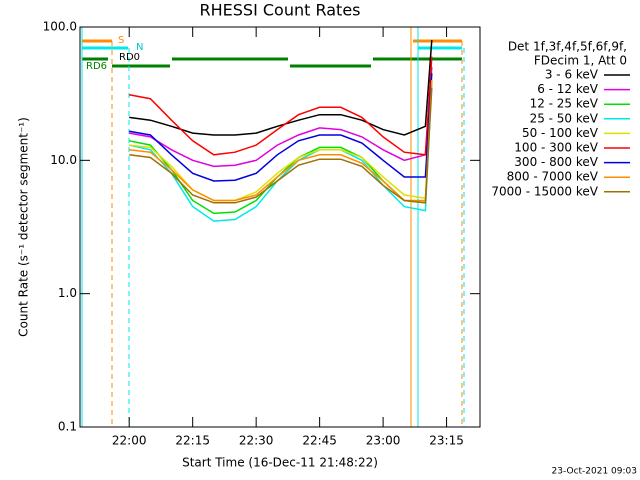  Describe the element at coordinates (129, 57) in the screenshot. I see `annotation: RD0` at that location.